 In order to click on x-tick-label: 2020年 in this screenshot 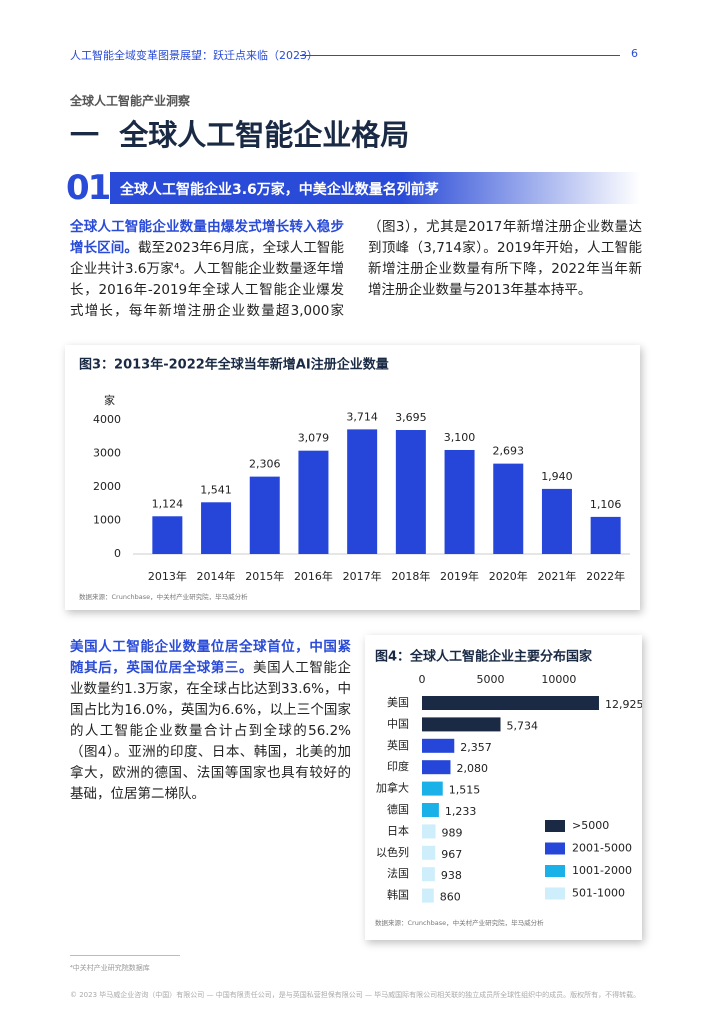, I will do `click(508, 576)`.